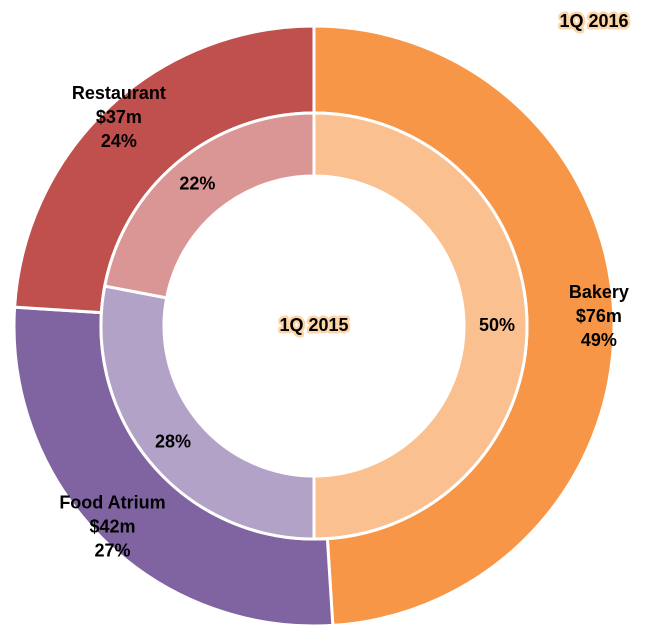 Image resolution: width=654 pixels, height=634 pixels. I want to click on inner-ring-title: 1Q 2015, so click(313, 325).